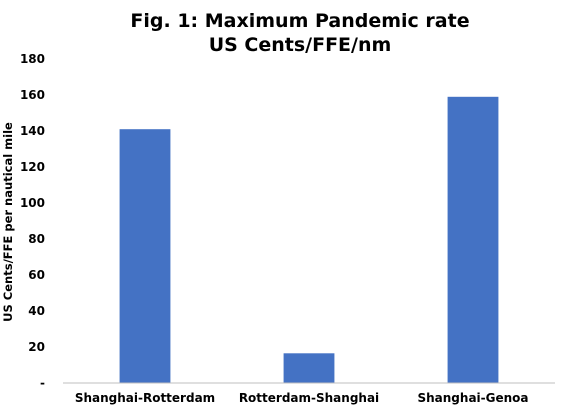  I want to click on y-tick-label: 160, so click(32, 95).